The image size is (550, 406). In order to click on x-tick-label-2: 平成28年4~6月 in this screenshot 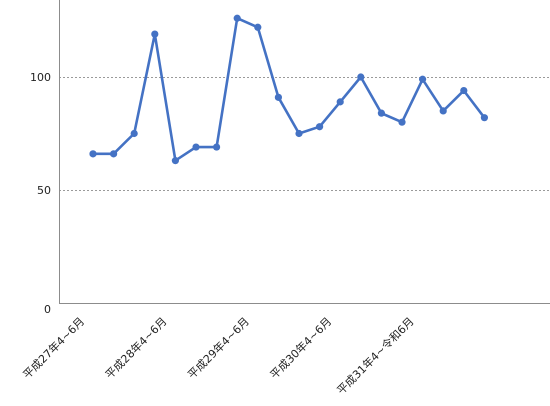, I will do `click(135, 347)`.